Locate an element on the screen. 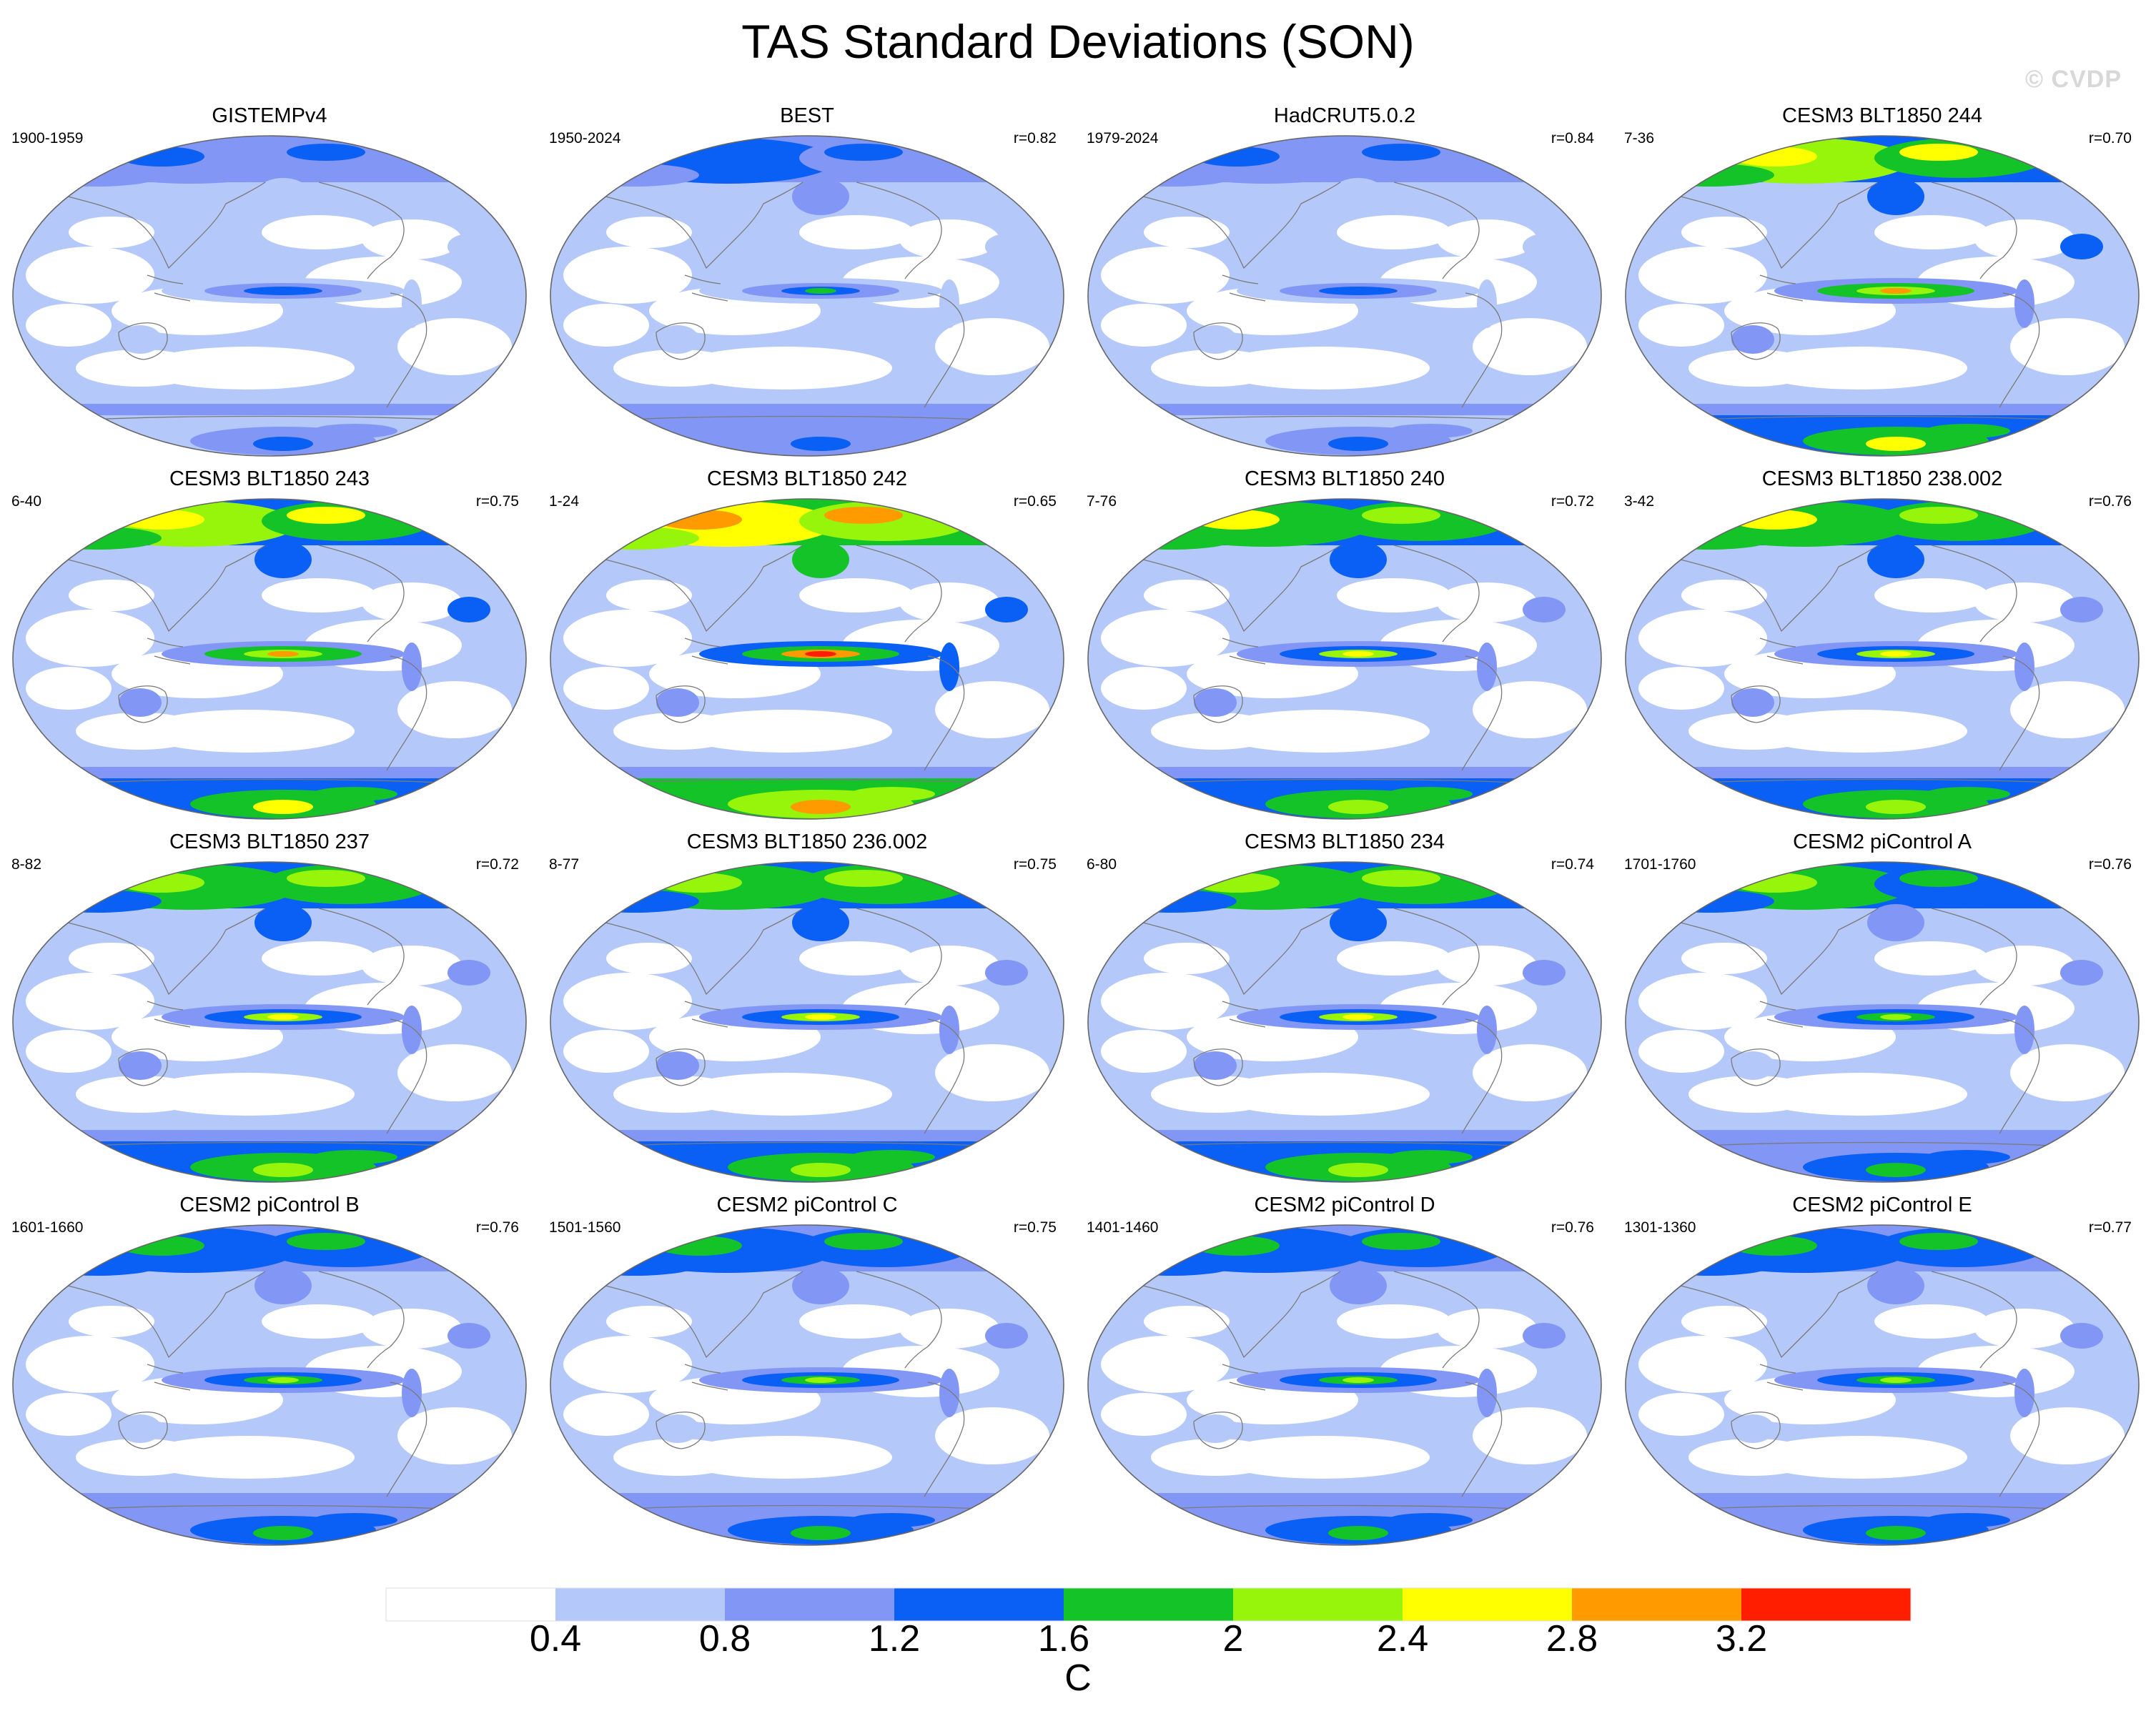  colorbar-frame is located at coordinates (1148, 1605).